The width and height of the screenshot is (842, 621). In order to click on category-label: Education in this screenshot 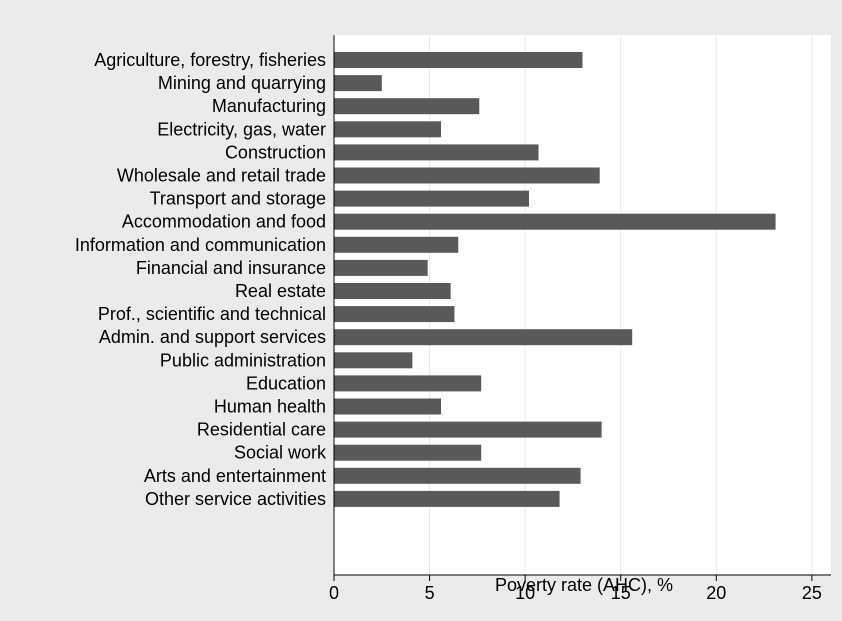, I will do `click(286, 383)`.